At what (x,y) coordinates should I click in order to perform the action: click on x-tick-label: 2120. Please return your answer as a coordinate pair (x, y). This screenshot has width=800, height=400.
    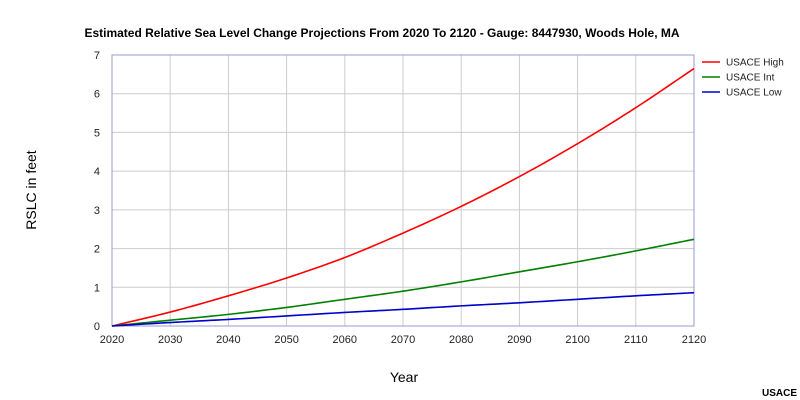
    Looking at the image, I should click on (694, 340).